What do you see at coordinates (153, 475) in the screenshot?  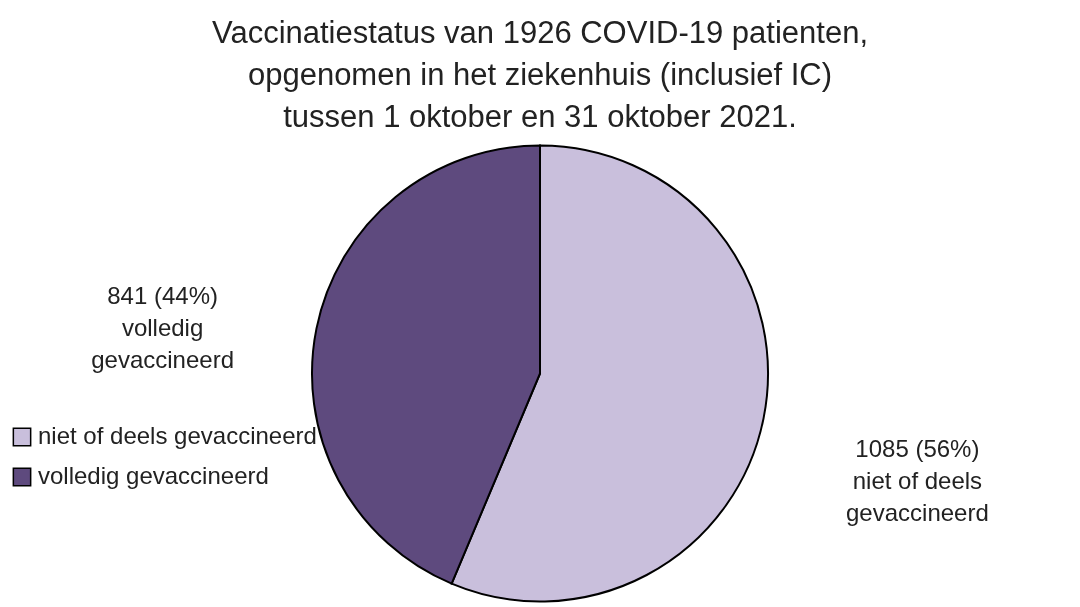 I see `legend-label: volledig gevaccineerd` at bounding box center [153, 475].